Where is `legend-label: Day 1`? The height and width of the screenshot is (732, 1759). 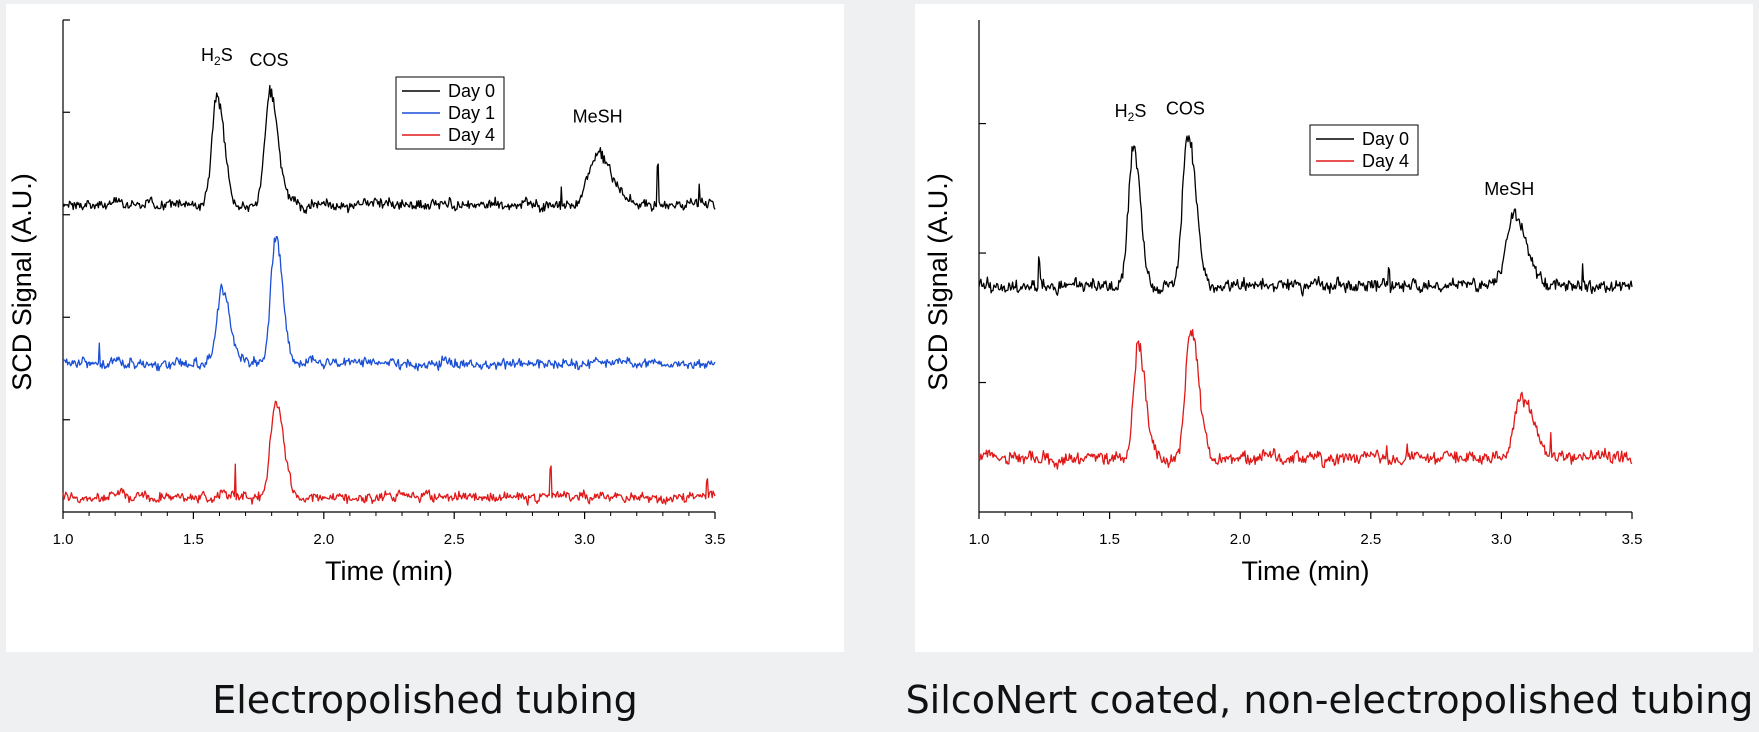 legend-label: Day 1 is located at coordinates (471, 113).